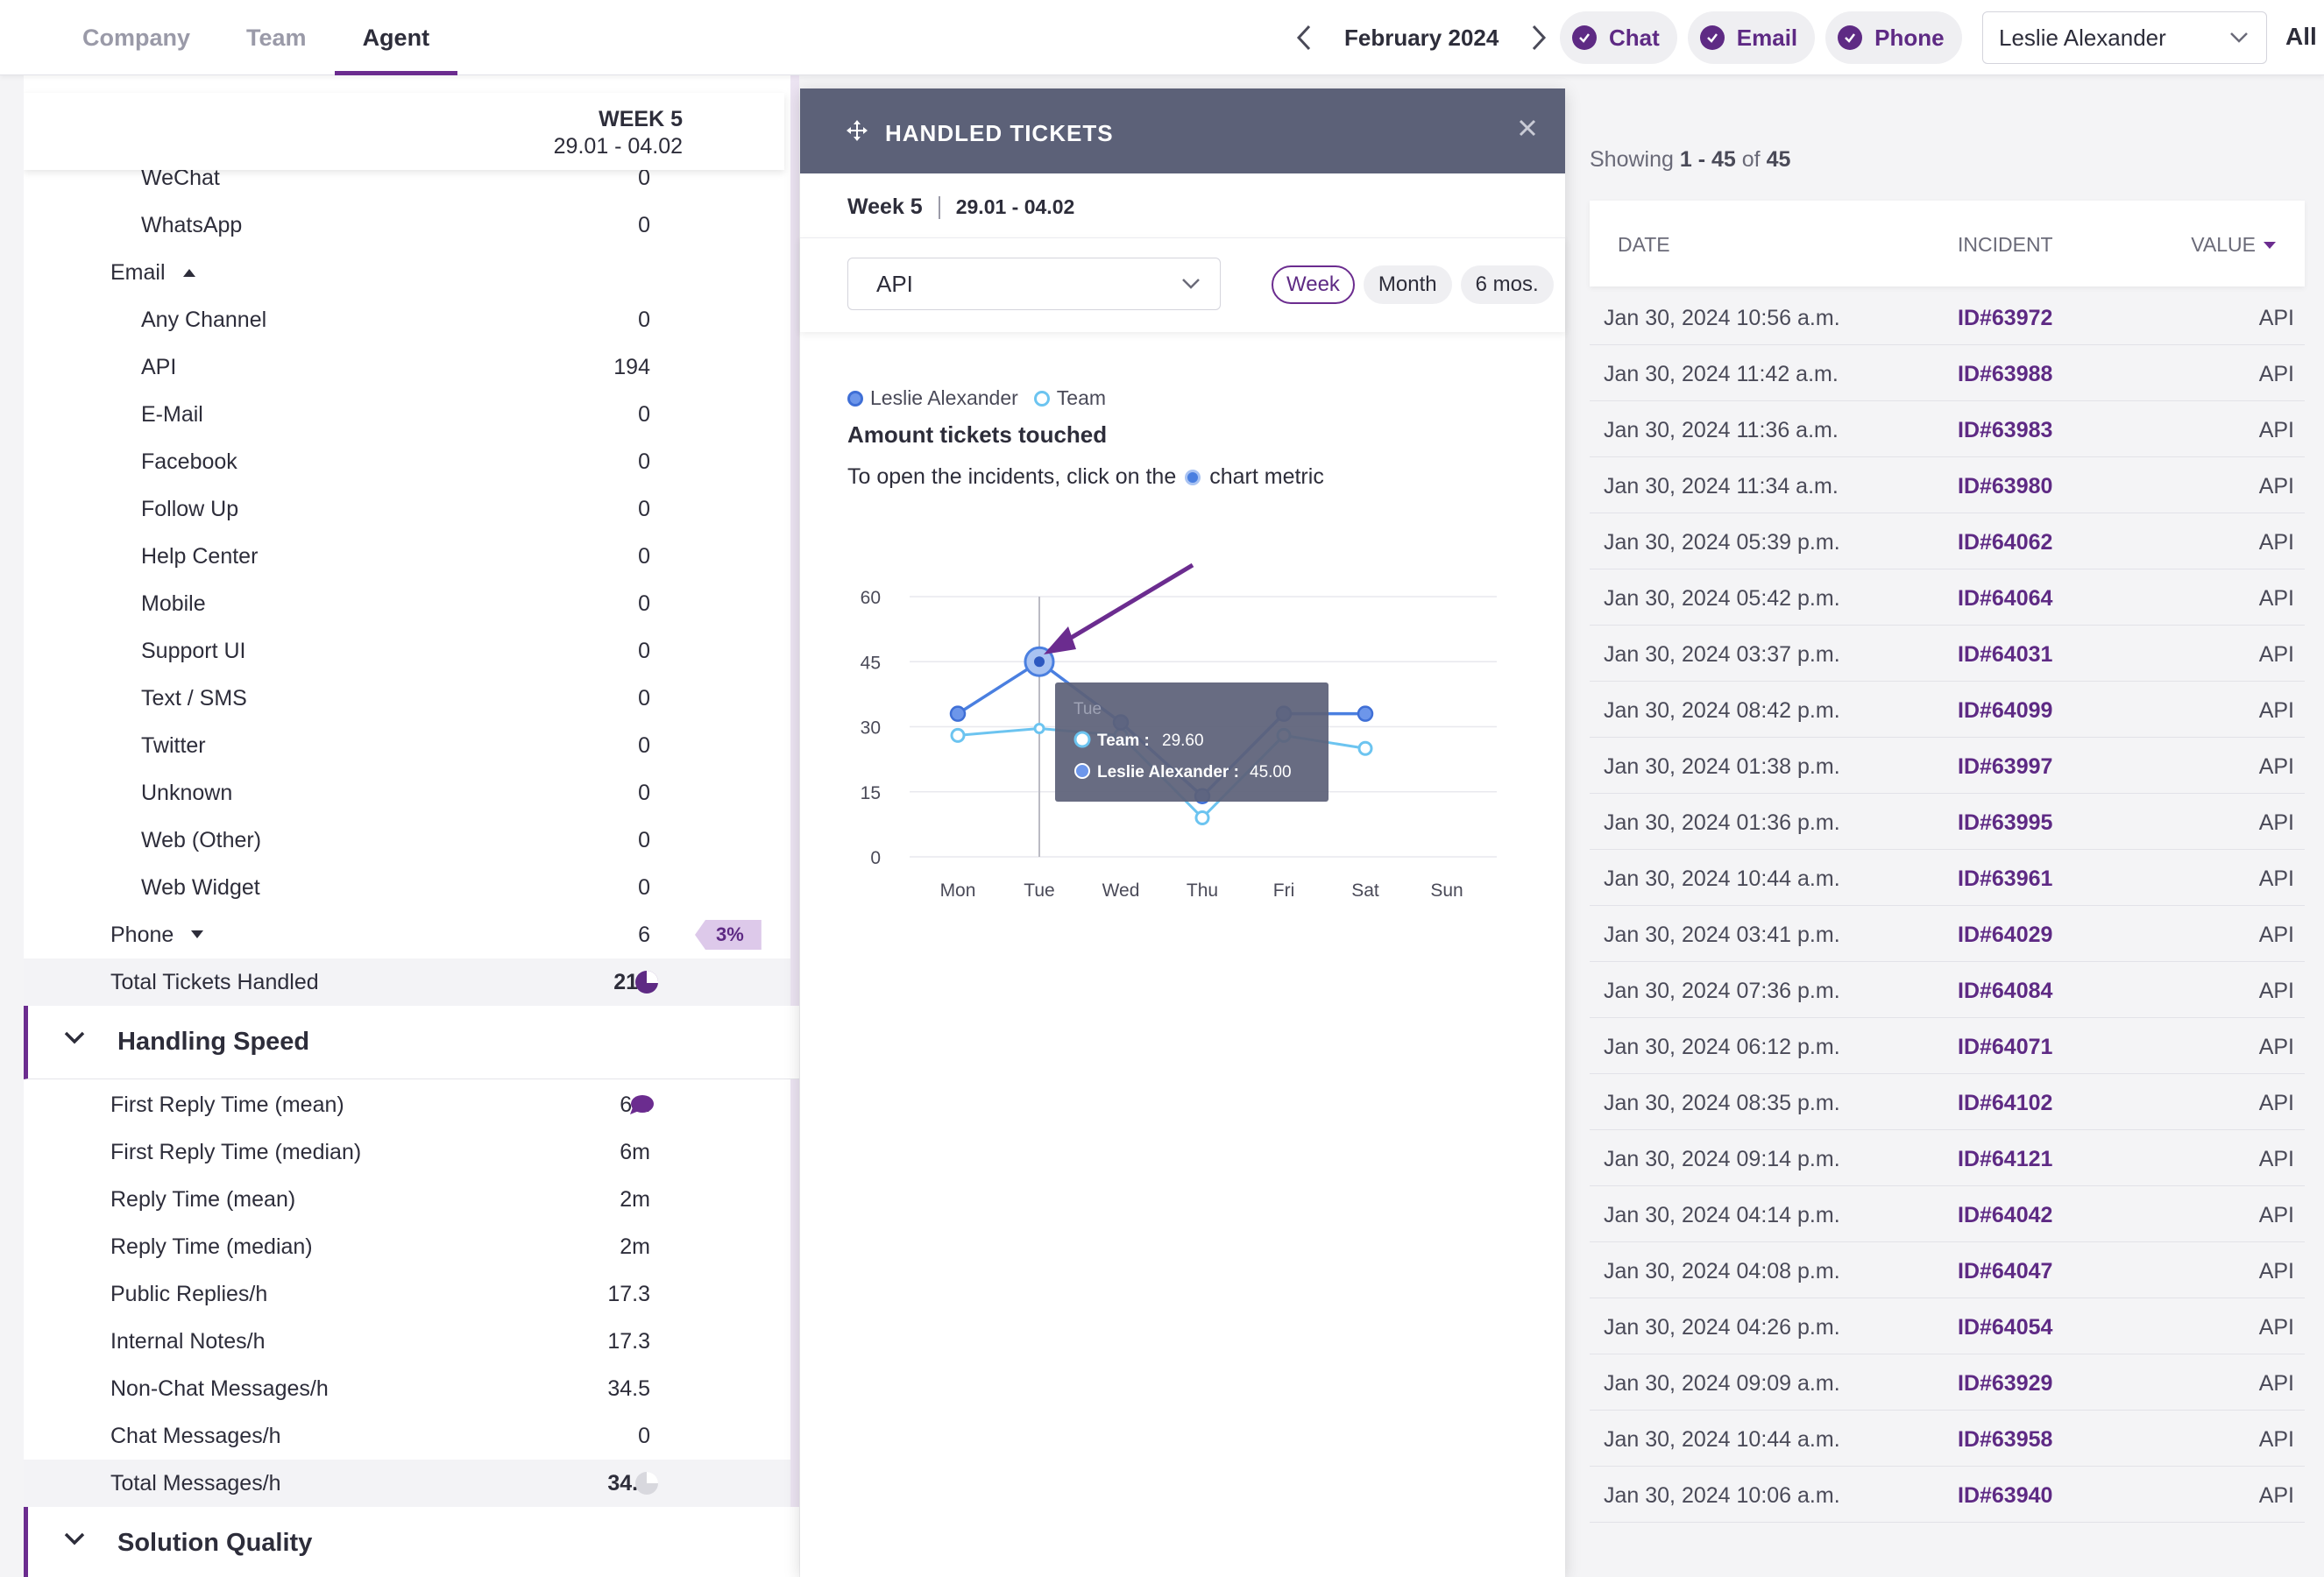 The image size is (2324, 1577). I want to click on table-row: Jan 30, 2024 09:09 a.m. ID#63929 API, so click(1948, 1382).